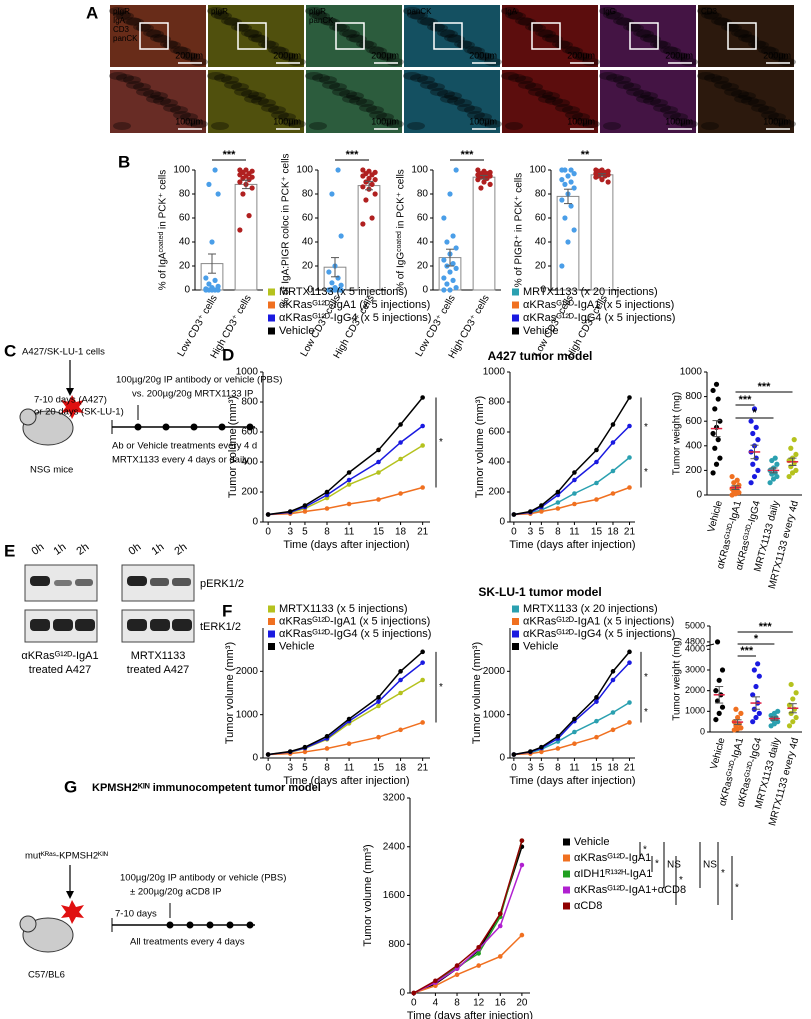  I want to click on series-line, so click(345, 738).